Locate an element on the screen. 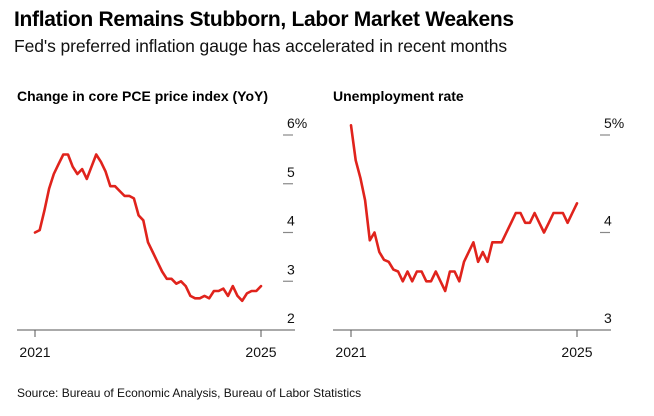 The height and width of the screenshot is (416, 654). y-tick-label: 5 is located at coordinates (291, 172).